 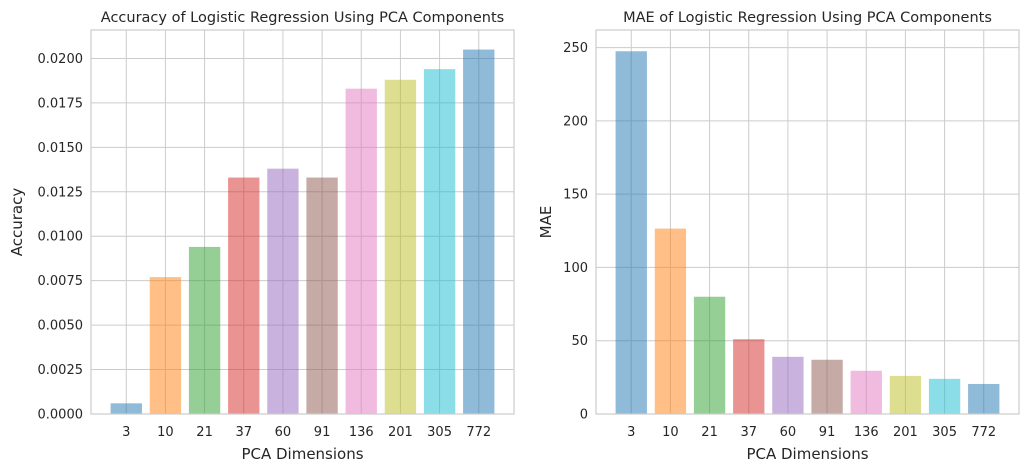 I want to click on y-tick-label: 100, so click(x=575, y=268).